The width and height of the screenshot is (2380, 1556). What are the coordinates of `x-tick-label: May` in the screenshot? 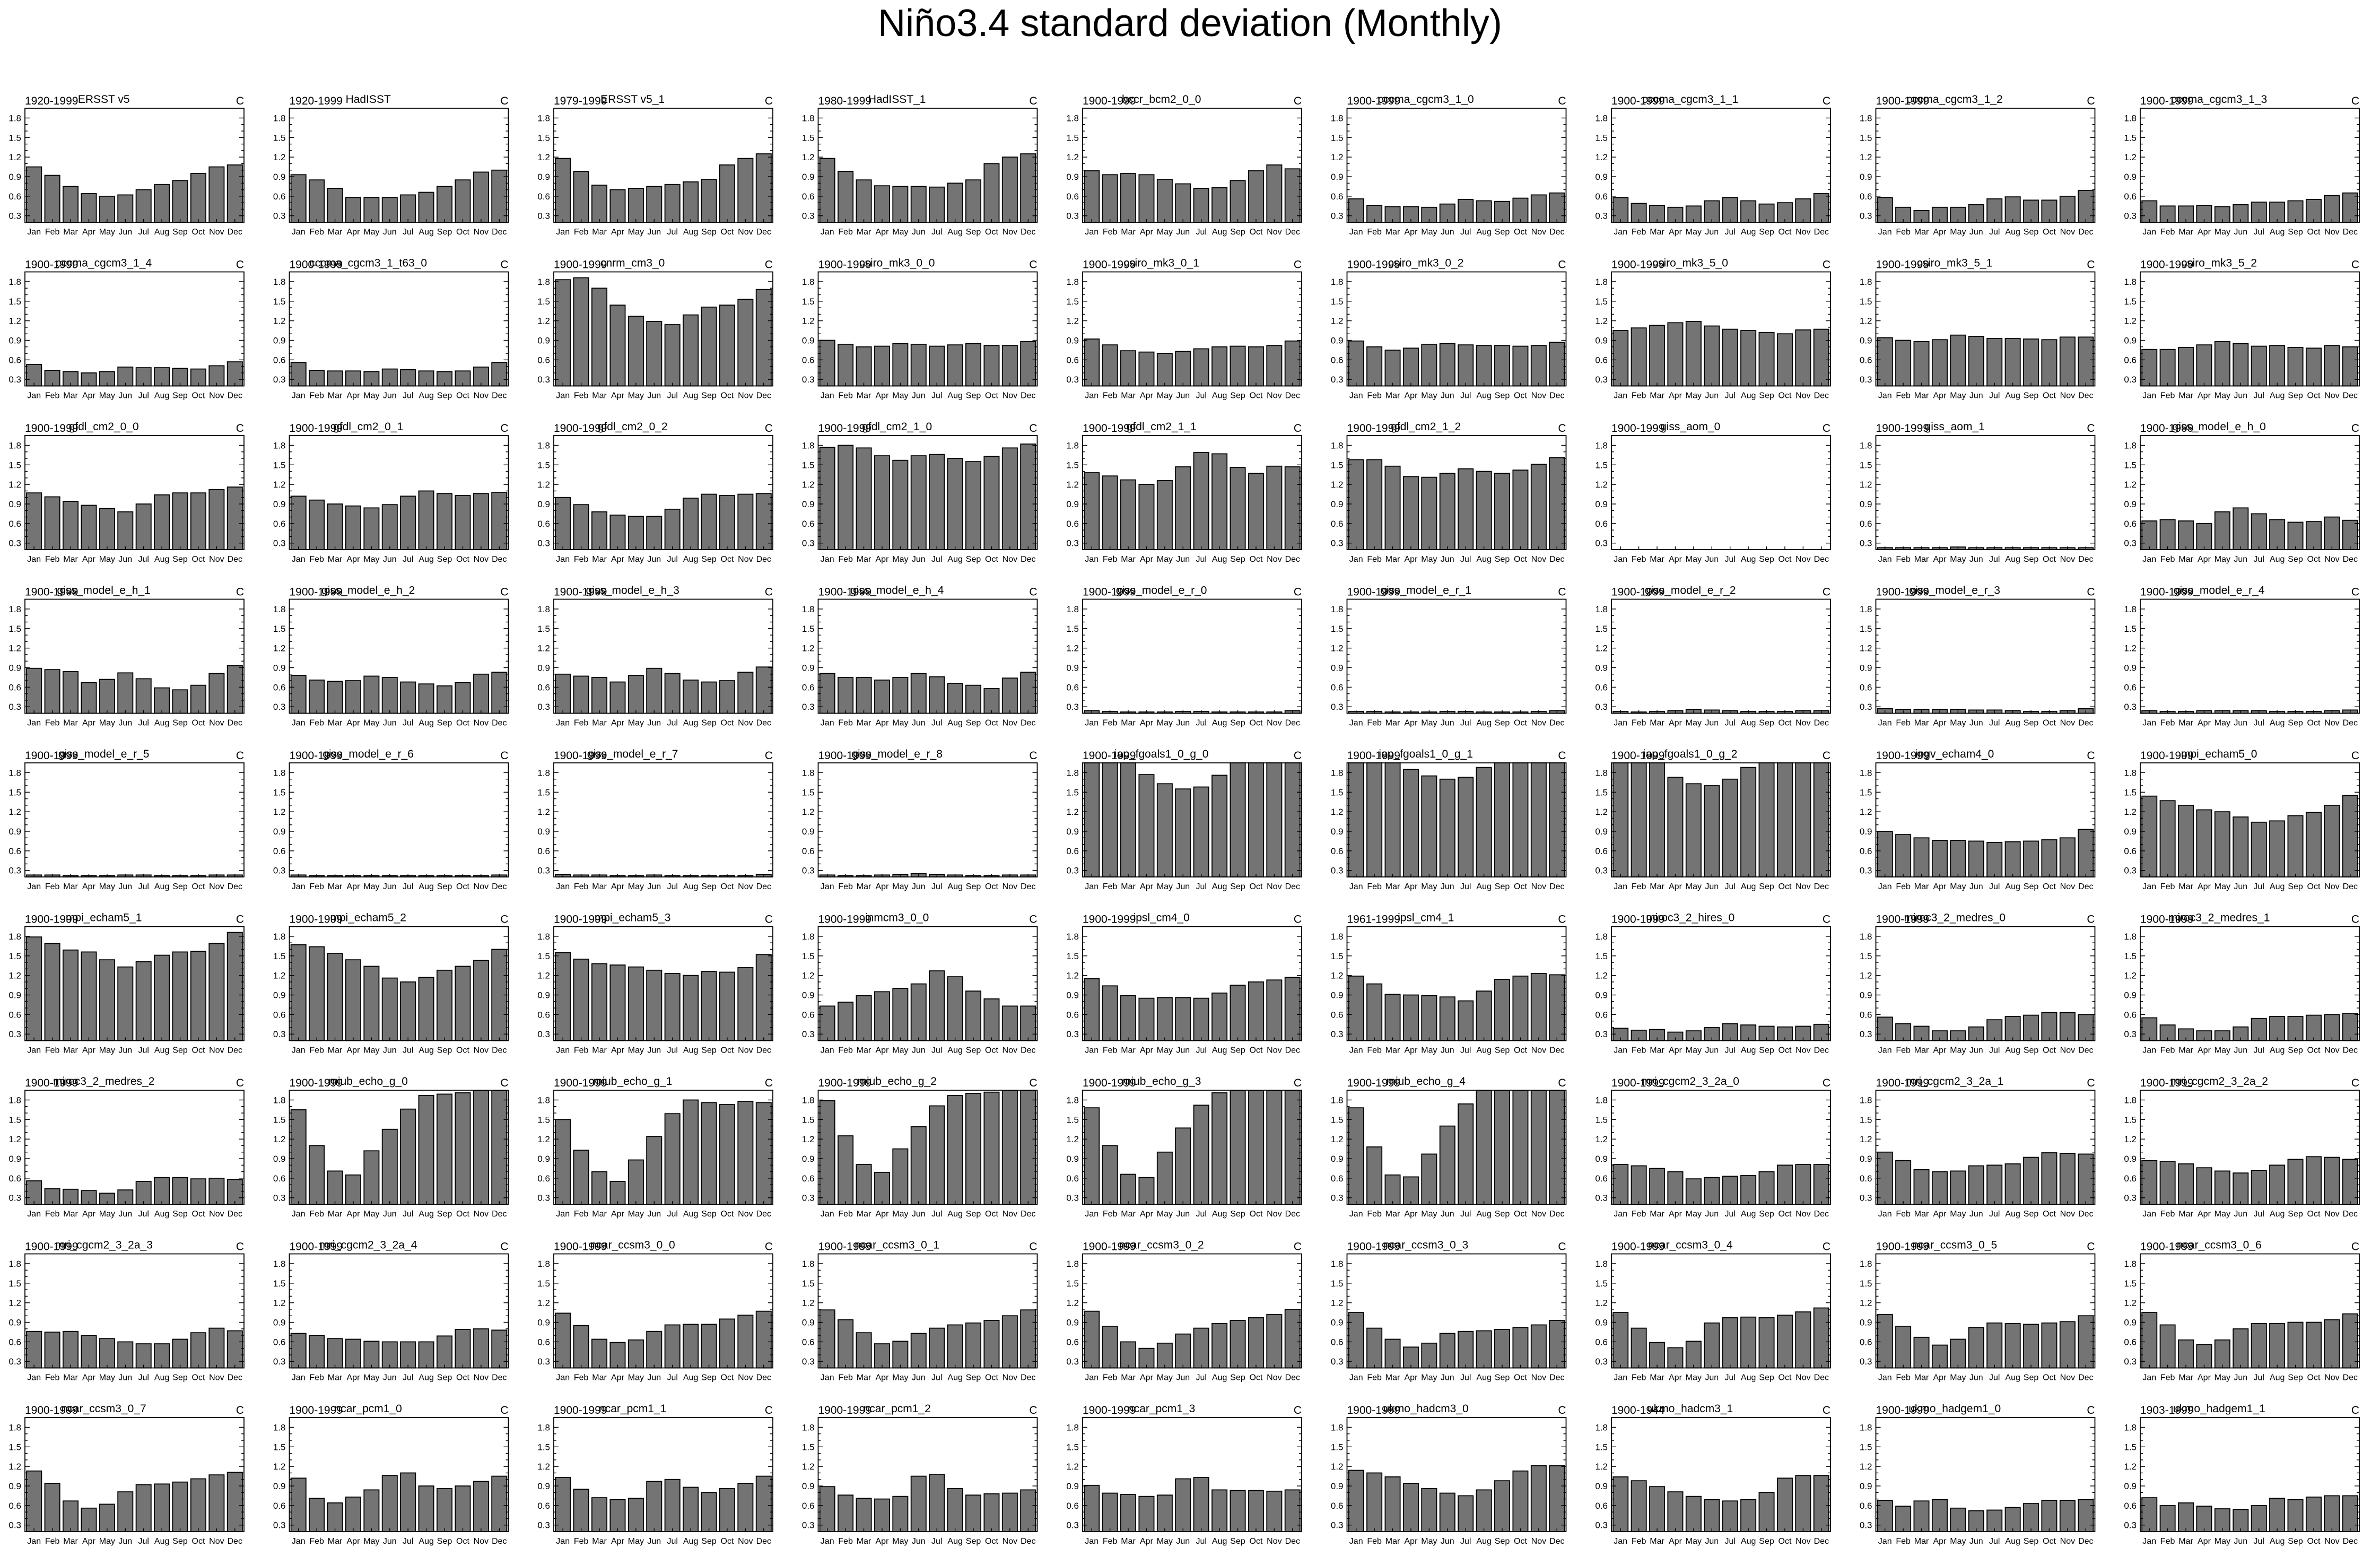 It's located at (900, 232).